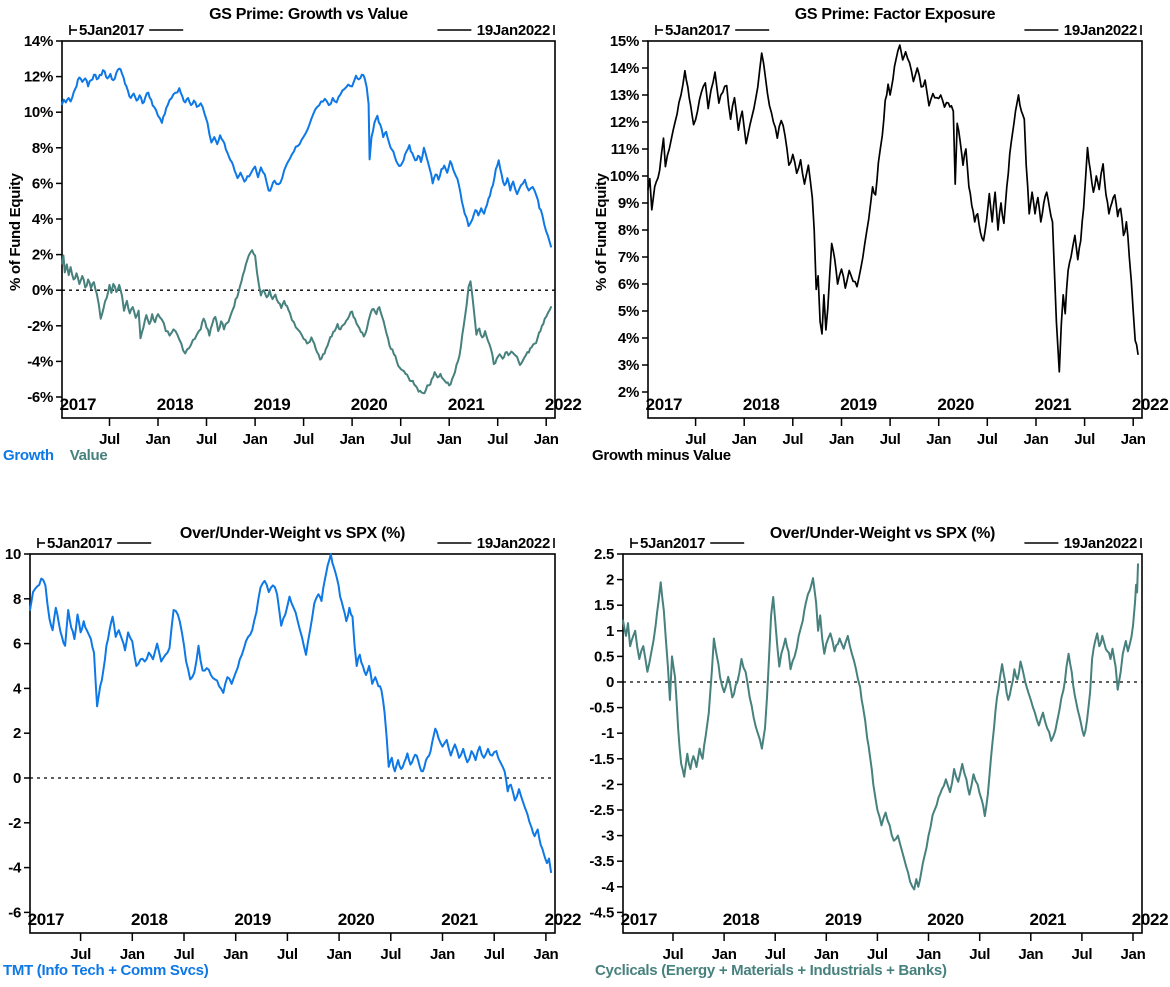 The width and height of the screenshot is (1170, 987). I want to click on svg-text: 14%, so click(38, 41).